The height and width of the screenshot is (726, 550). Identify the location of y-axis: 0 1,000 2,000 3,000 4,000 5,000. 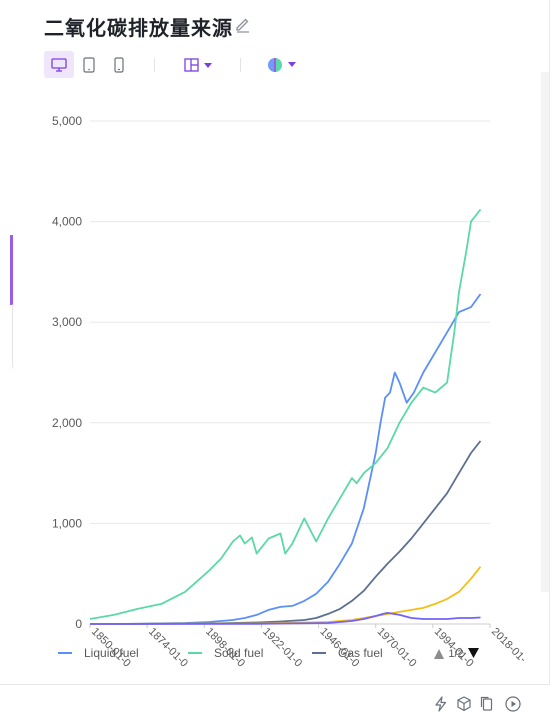
(67, 372).